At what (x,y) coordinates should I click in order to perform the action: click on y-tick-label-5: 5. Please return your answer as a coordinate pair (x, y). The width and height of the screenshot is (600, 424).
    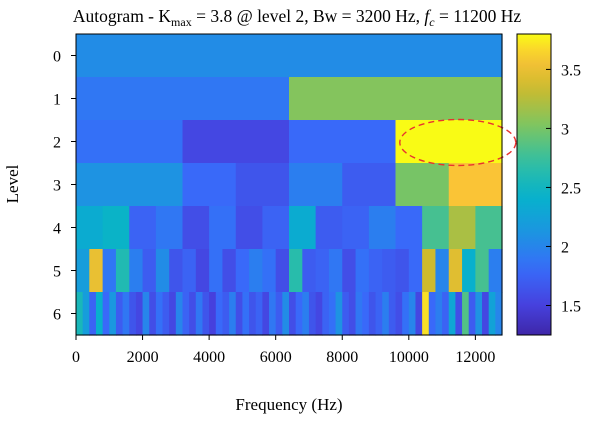
    Looking at the image, I should click on (57, 272).